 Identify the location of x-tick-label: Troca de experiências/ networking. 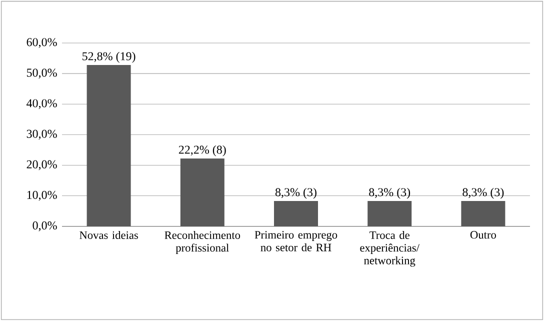
(390, 249).